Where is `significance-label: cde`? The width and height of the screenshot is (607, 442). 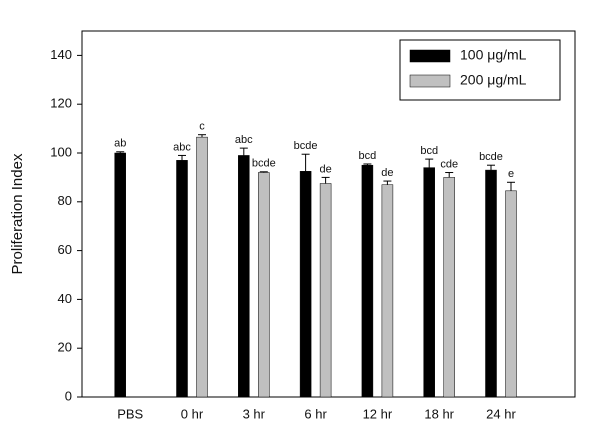 significance-label: cde is located at coordinates (449, 164).